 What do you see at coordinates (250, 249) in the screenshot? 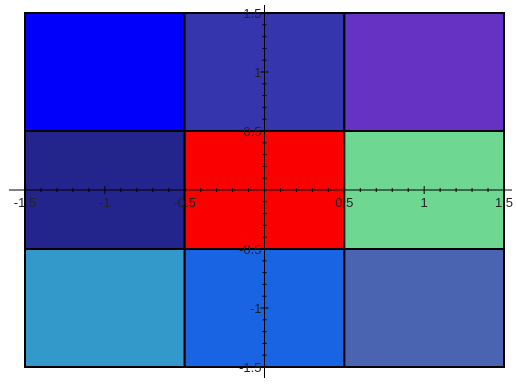
I see `y-tick-label: -0.5` at bounding box center [250, 249].